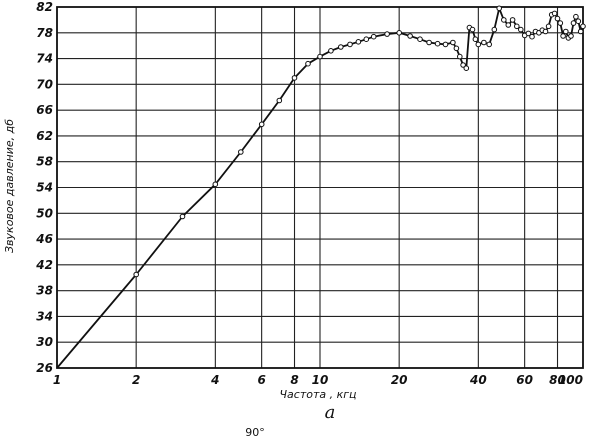 The image size is (592, 440). What do you see at coordinates (214, 380) in the screenshot?
I see `x-tick-label: 4` at bounding box center [214, 380].